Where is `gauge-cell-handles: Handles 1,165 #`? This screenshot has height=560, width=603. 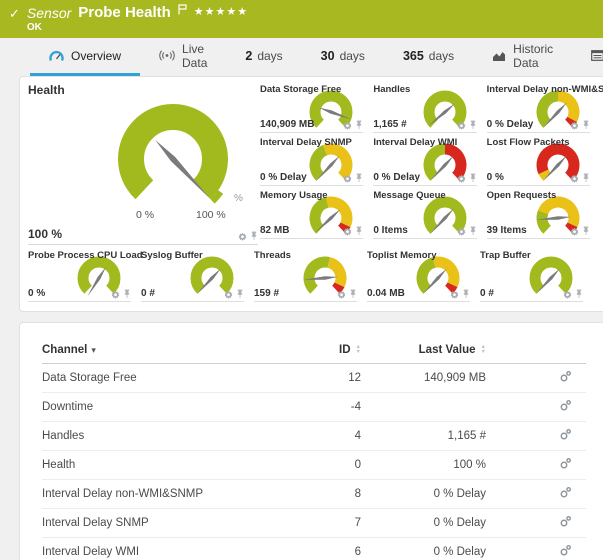 gauge-cell-handles: Handles 1,165 # is located at coordinates (429, 107).